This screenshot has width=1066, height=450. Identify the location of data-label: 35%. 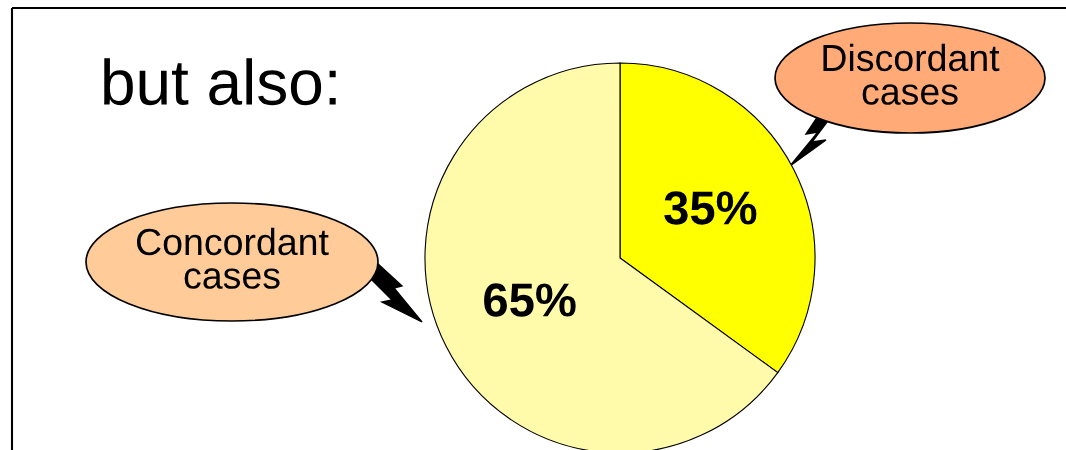
(710, 208).